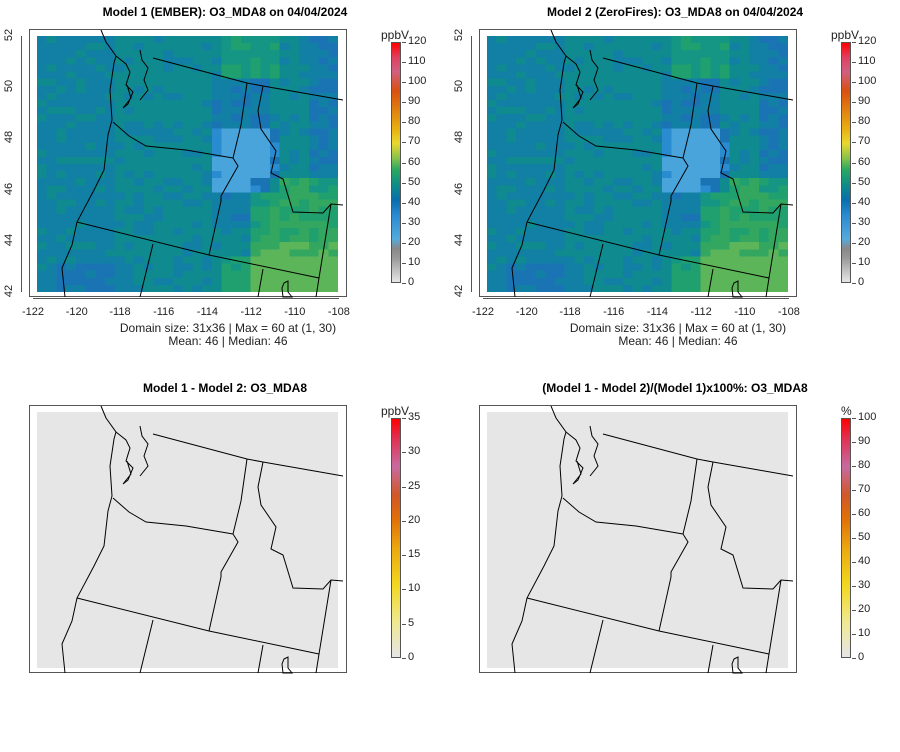  I want to click on x-tick-label: -112, so click(251, 312).